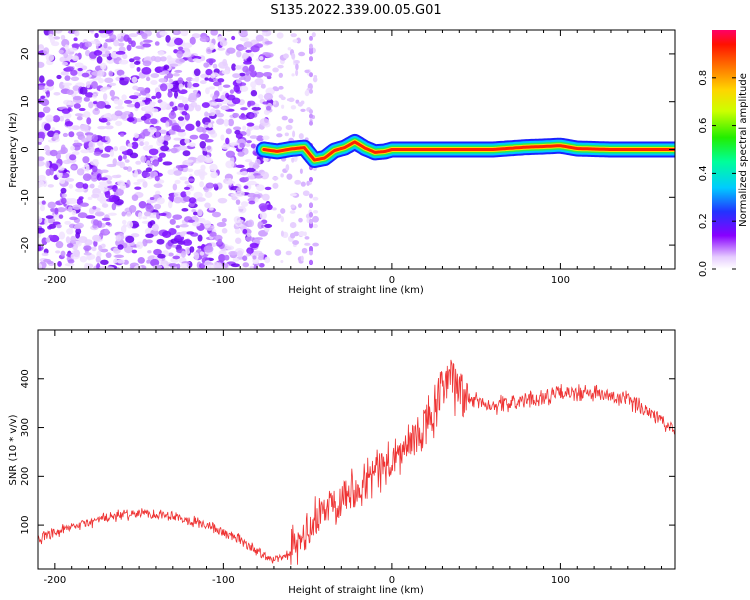 The width and height of the screenshot is (750, 600). I want to click on colorbar-gradient, so click(724, 149).